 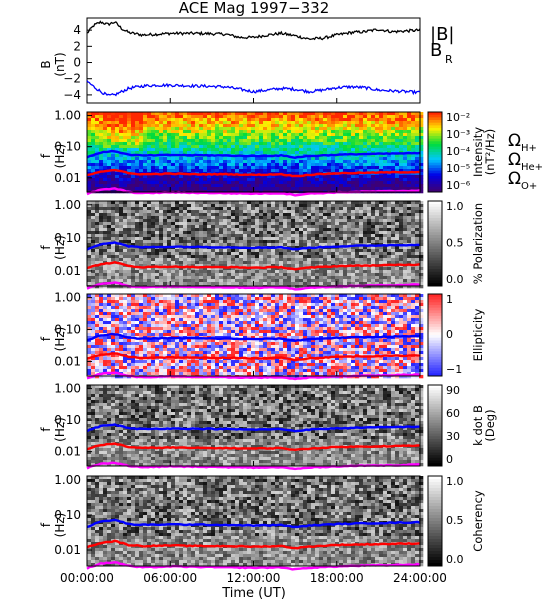 What do you see at coordinates (455, 243) in the screenshot?
I see `colorbar-tick-label: 0.5` at bounding box center [455, 243].